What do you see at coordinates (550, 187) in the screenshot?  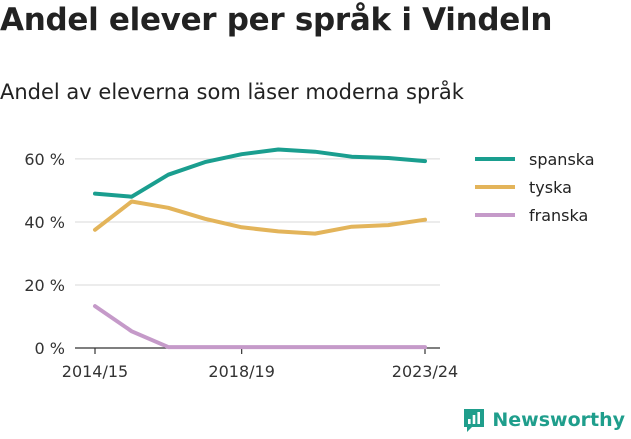 I see `legend-label-tyska: tyska` at bounding box center [550, 187].